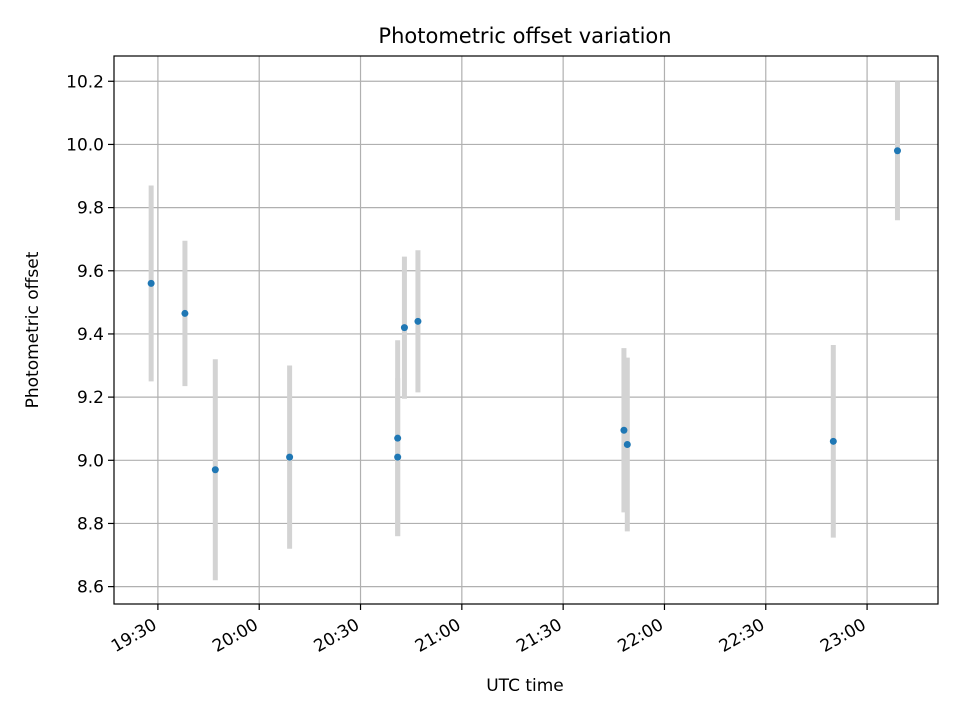  I want to click on y-axis-label: Photometric offset, so click(33, 329).